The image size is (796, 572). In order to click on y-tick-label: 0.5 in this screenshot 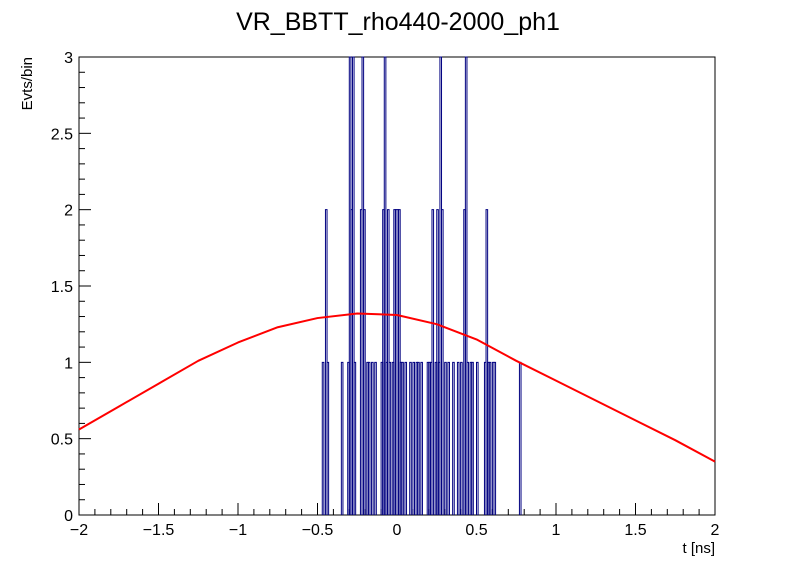, I will do `click(62, 440)`.